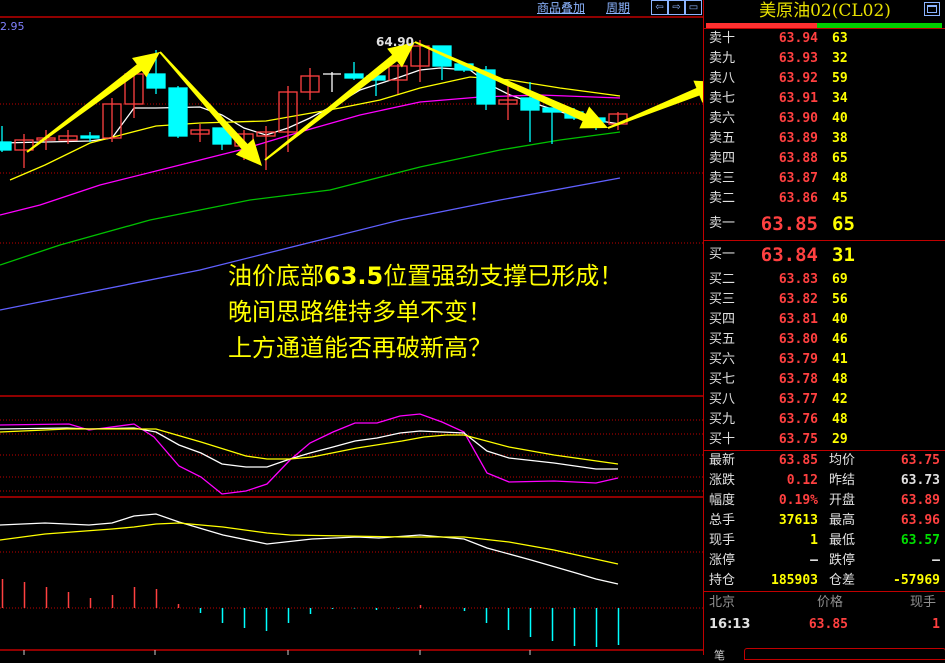 The width and height of the screenshot is (945, 663). Describe the element at coordinates (798, 439) in the screenshot. I see `bids-price: 63.75` at that location.